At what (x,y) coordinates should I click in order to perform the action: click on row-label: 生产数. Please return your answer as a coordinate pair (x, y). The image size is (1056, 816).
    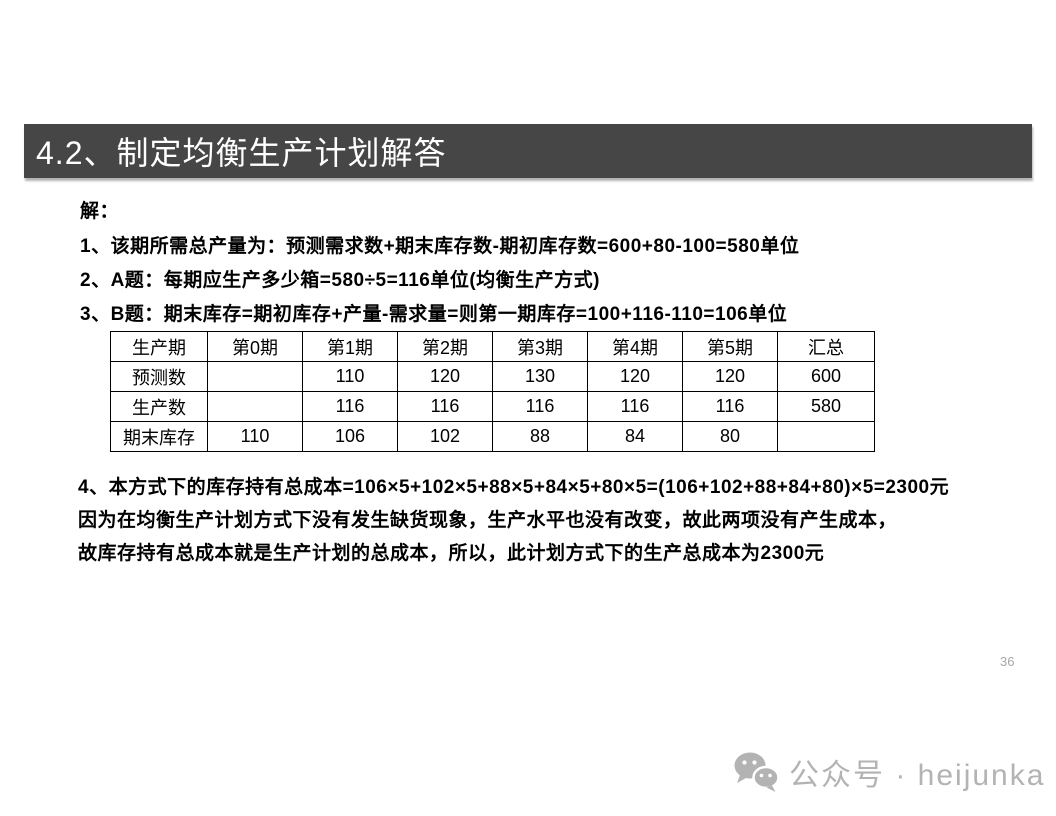
    Looking at the image, I should click on (159, 406).